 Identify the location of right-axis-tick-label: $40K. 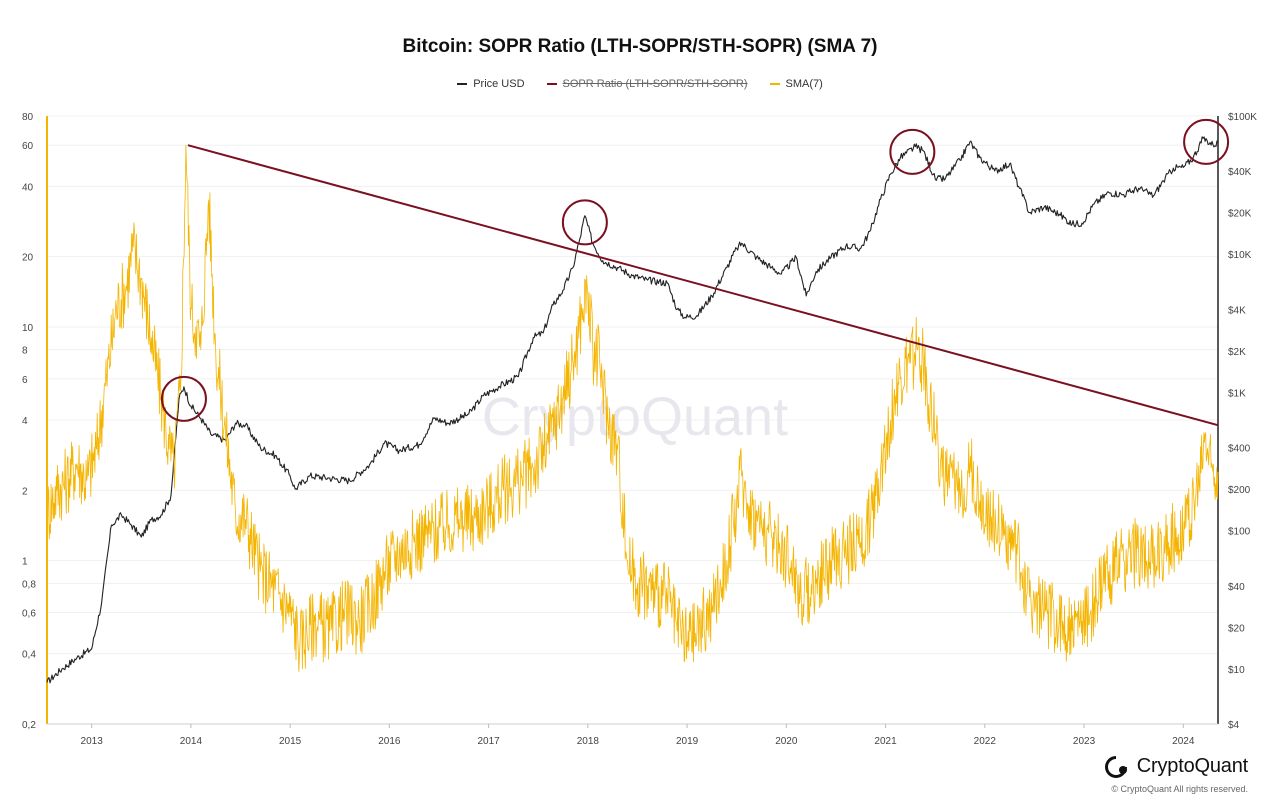
(1240, 172).